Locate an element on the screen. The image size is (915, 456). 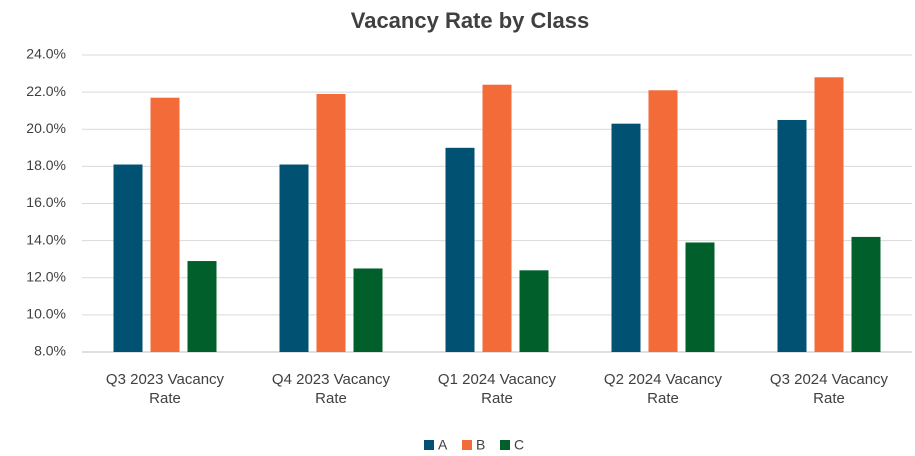
y-tick-label: 14.0% is located at coordinates (46, 239).